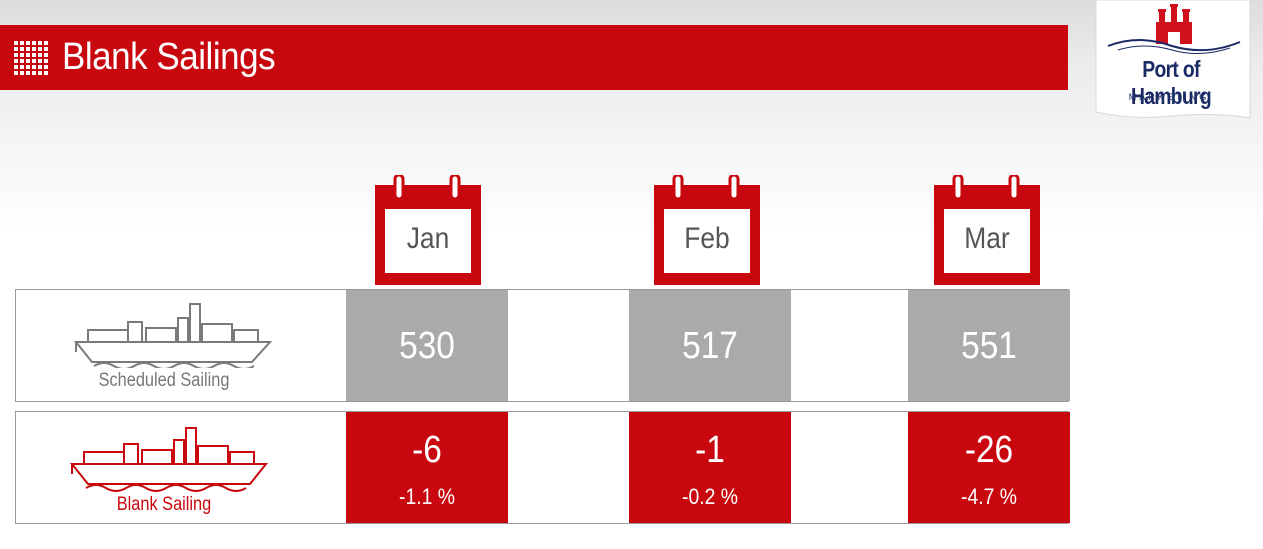 This screenshot has height=549, width=1263. Describe the element at coordinates (710, 496) in the screenshot. I see `blank-percent: -0.2 %` at that location.